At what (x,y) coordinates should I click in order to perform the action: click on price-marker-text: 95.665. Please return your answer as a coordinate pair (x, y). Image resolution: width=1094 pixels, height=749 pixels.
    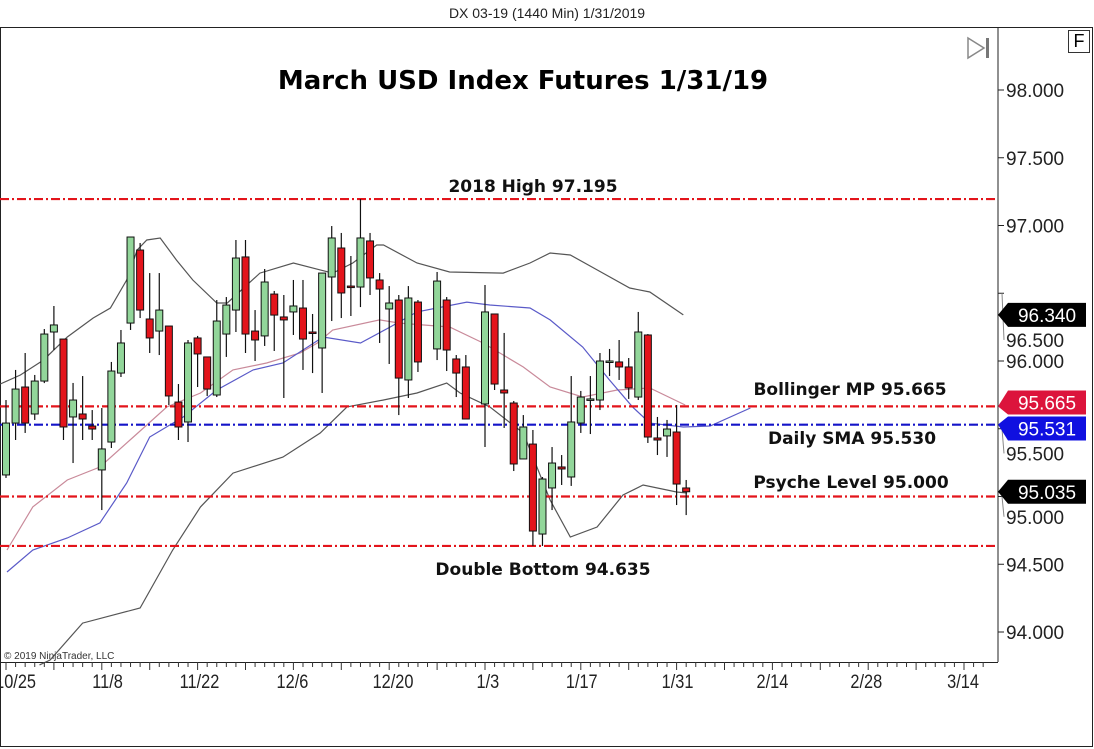
    Looking at the image, I should click on (1047, 403).